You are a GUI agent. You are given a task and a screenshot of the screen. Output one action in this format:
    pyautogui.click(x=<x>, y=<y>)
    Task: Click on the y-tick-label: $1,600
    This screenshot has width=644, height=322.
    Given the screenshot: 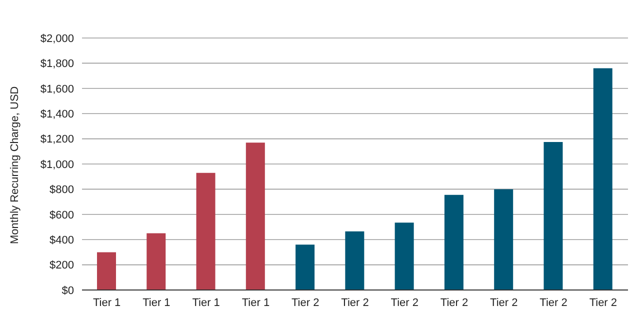 What is the action you would take?
    pyautogui.click(x=57, y=89)
    